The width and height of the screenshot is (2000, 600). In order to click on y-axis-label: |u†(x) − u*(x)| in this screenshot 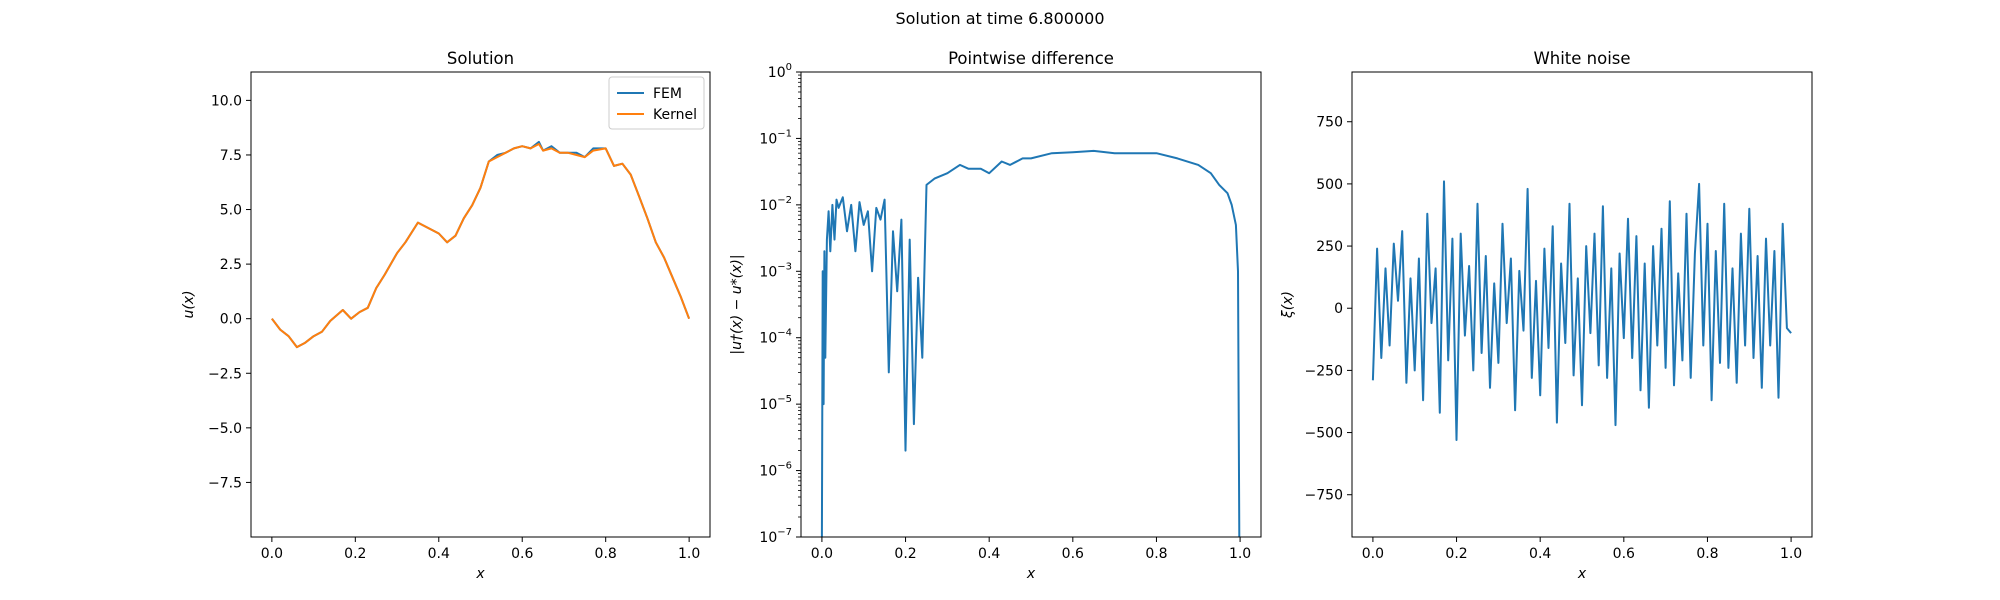, I will do `click(737, 304)`.